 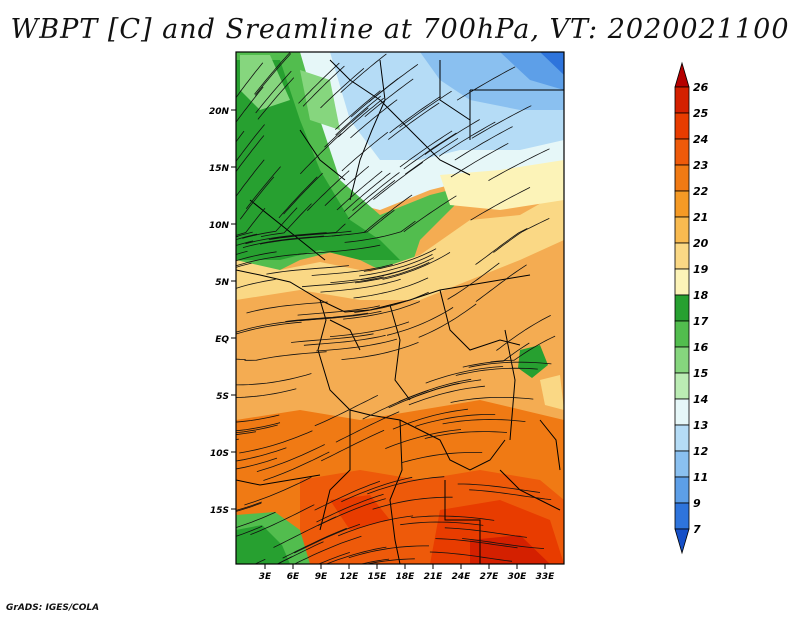 What do you see at coordinates (293, 577) in the screenshot?
I see `lon-label: 6E` at bounding box center [293, 577].